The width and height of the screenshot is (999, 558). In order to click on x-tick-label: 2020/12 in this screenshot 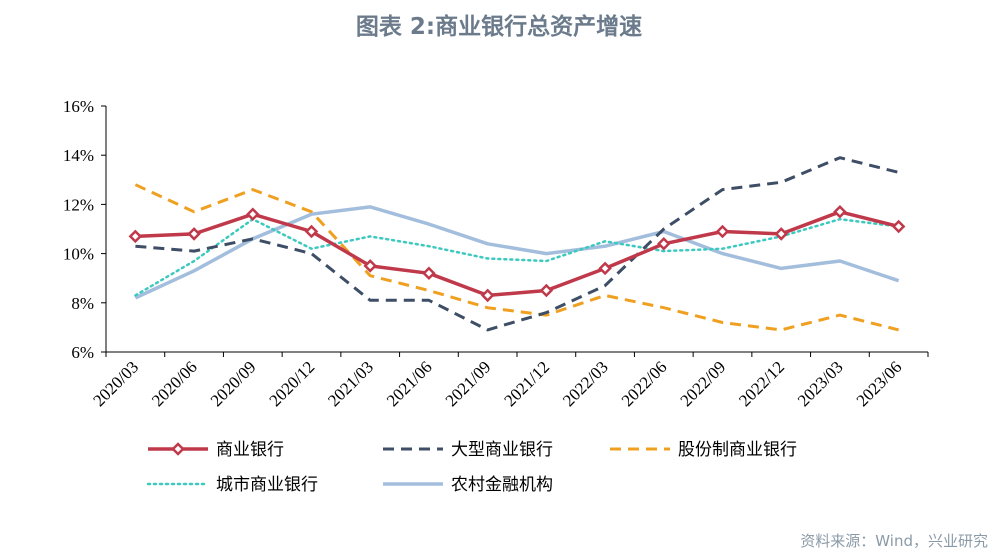, I will do `click(291, 383)`.